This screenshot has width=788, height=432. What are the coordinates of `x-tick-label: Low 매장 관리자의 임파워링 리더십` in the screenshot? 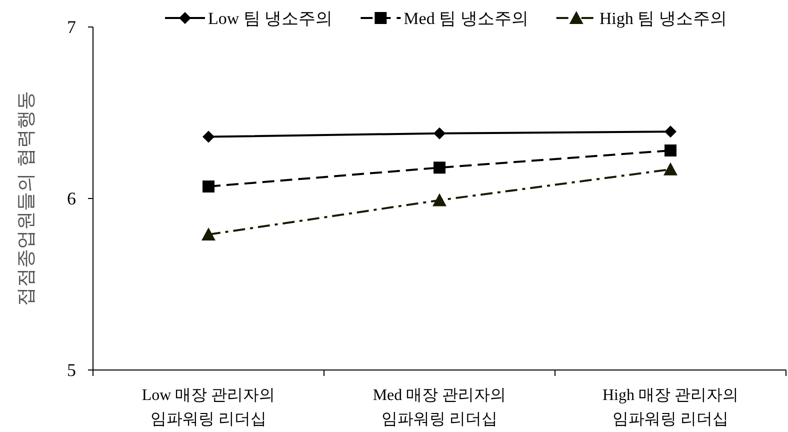 It's located at (209, 407).